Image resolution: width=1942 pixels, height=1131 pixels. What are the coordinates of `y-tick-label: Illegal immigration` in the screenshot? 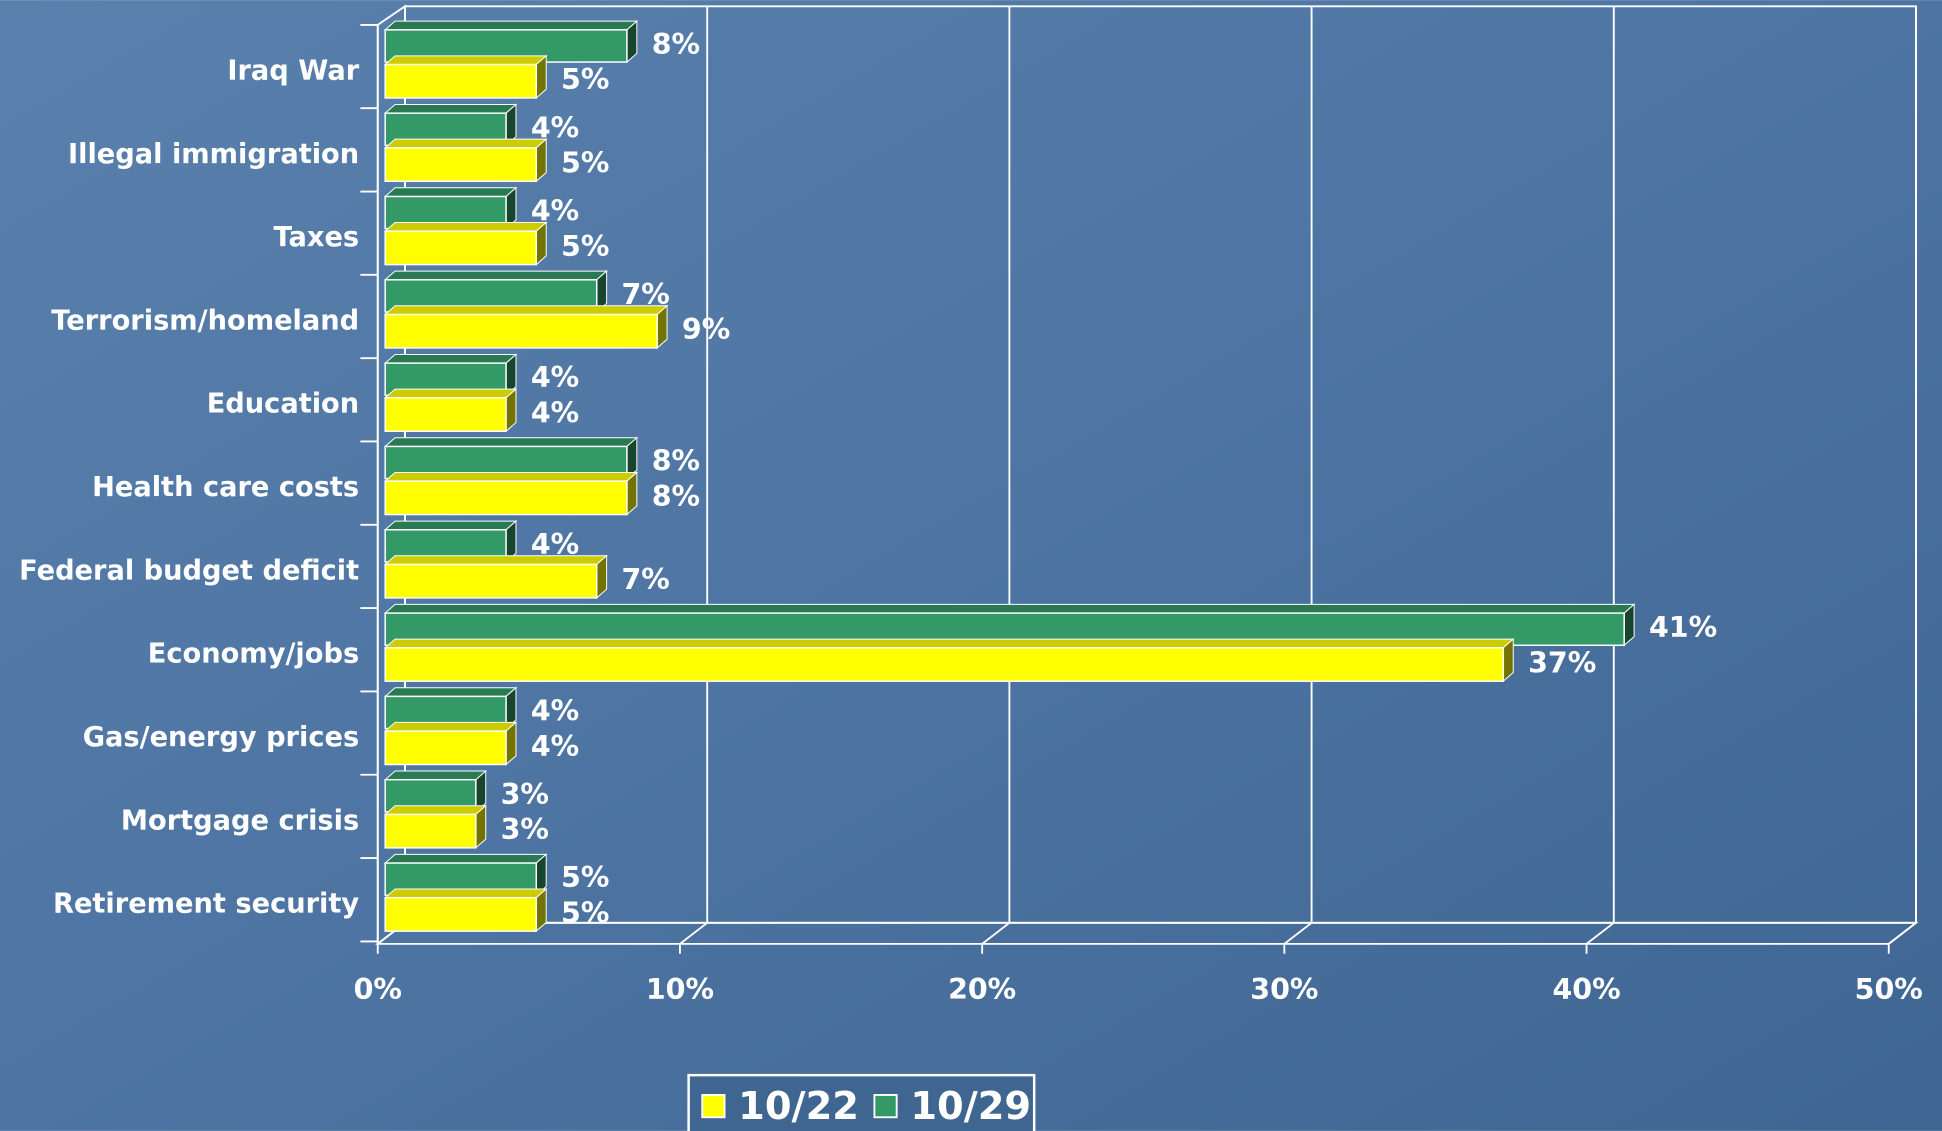 It's located at (213, 154).